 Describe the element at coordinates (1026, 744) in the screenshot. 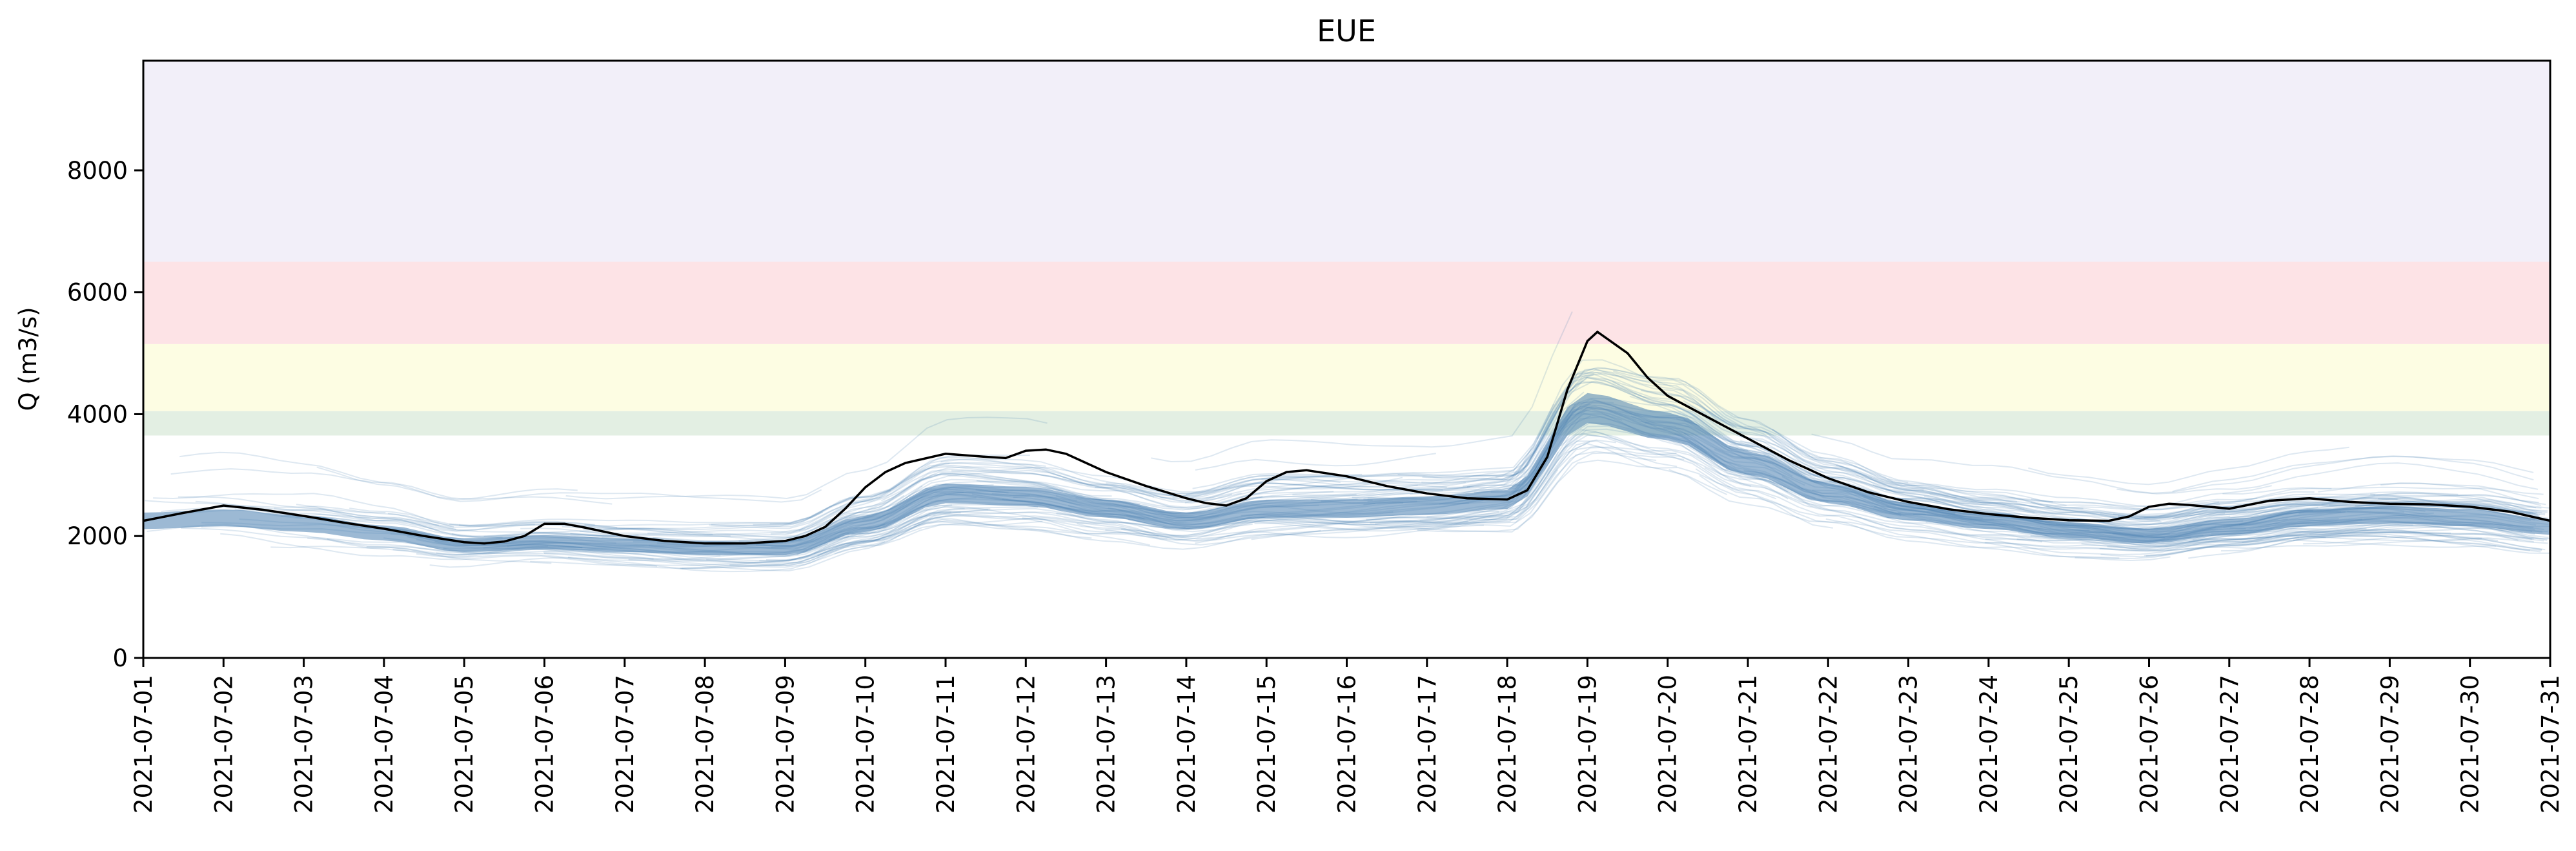

I see `x-tick-label: 2021-07-12` at that location.